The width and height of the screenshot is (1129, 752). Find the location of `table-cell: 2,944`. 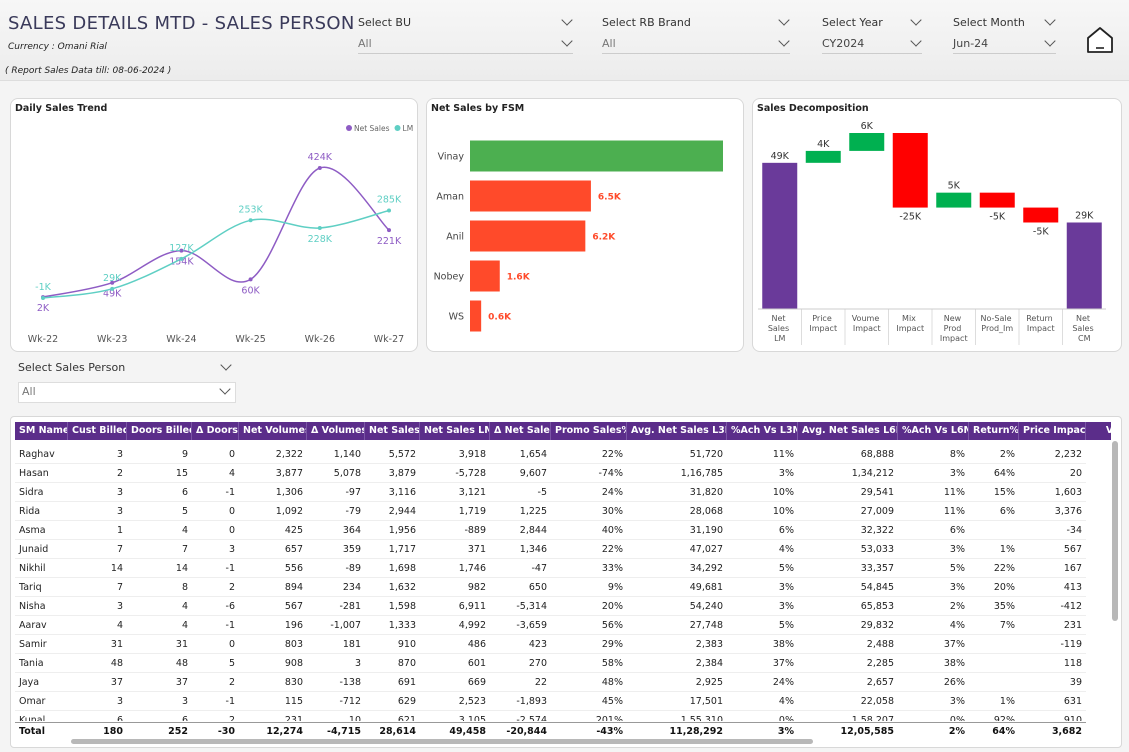

table-cell: 2,944 is located at coordinates (392, 512).